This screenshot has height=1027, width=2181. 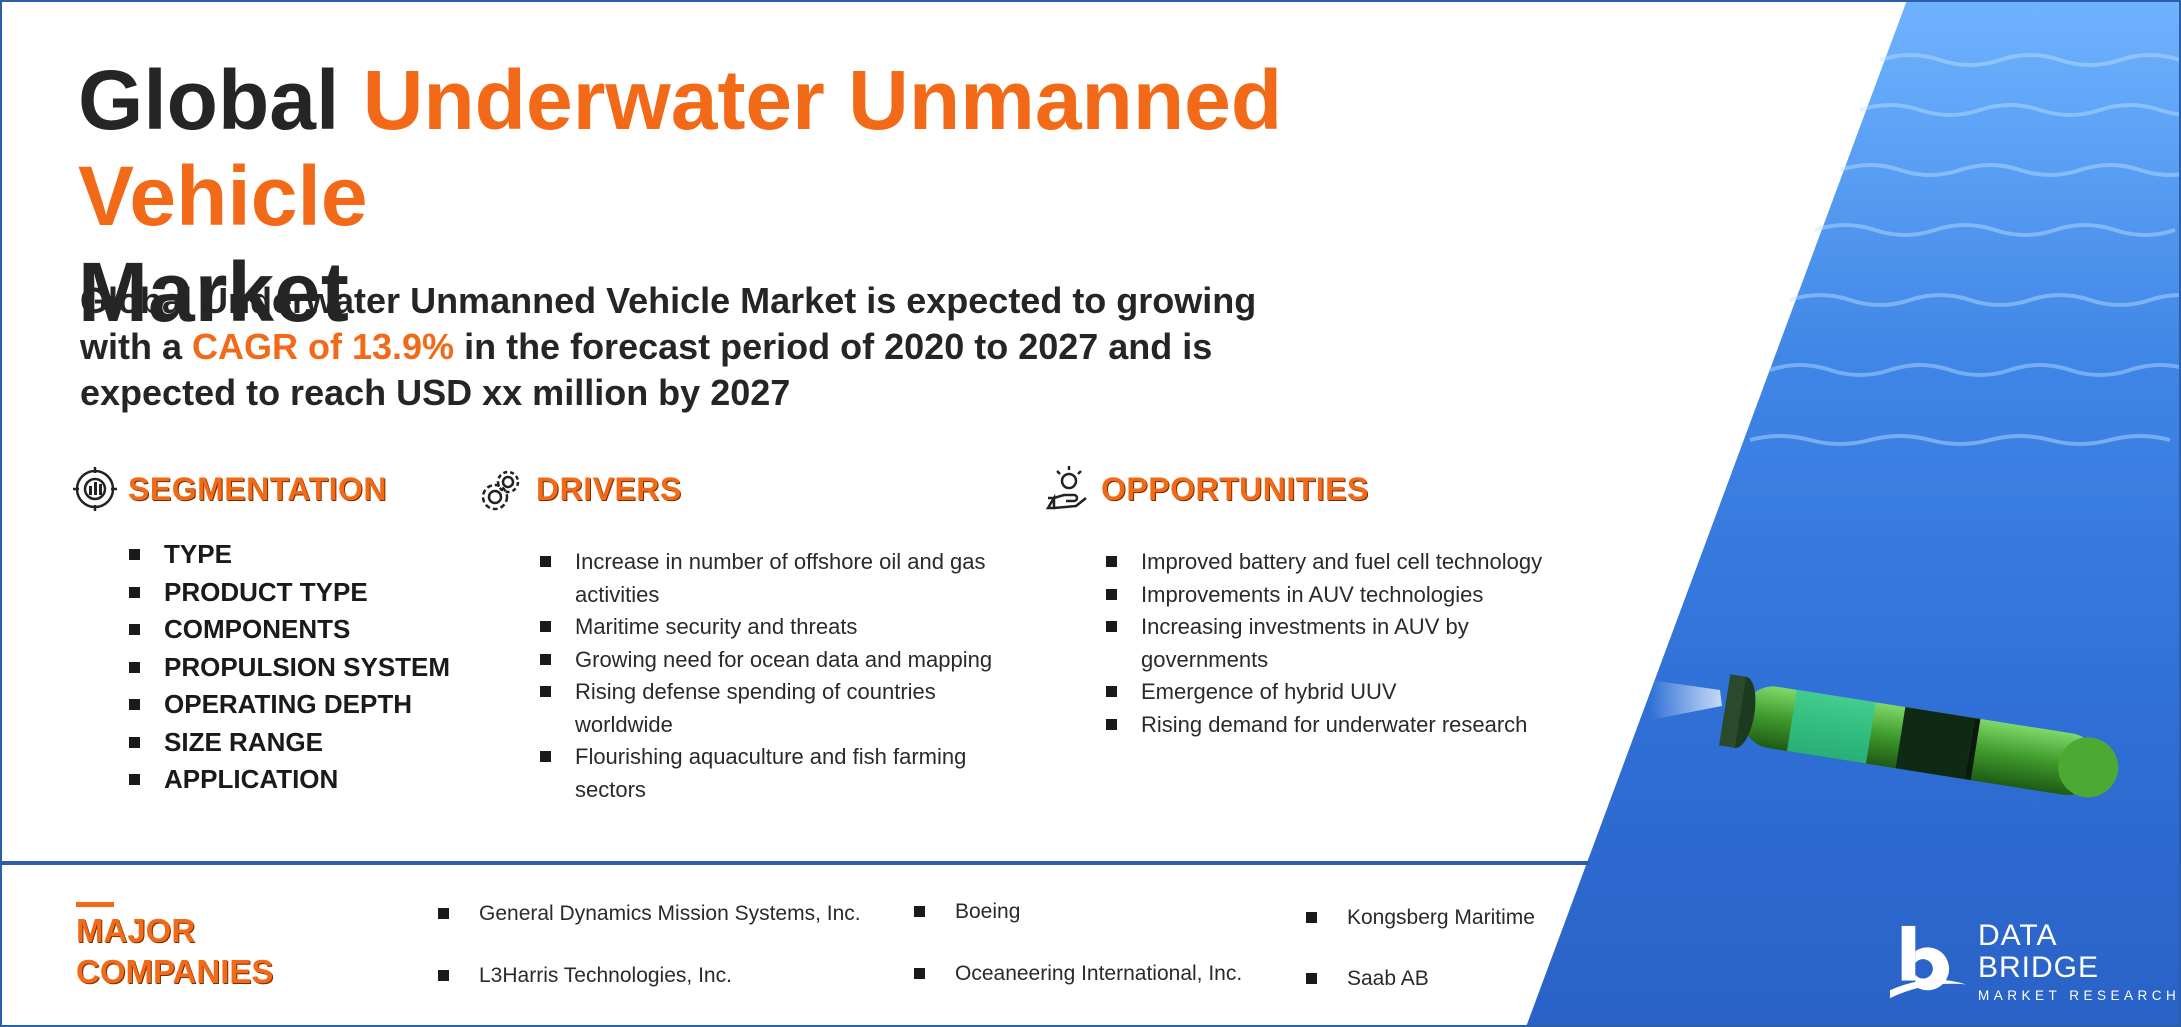 What do you see at coordinates (95, 904) in the screenshot?
I see `accent-bar` at bounding box center [95, 904].